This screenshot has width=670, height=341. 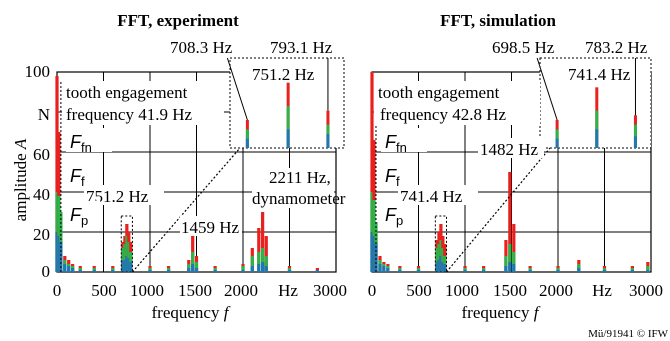 I want to click on x-axis-label-experiment: frequency f, so click(x=191, y=312).